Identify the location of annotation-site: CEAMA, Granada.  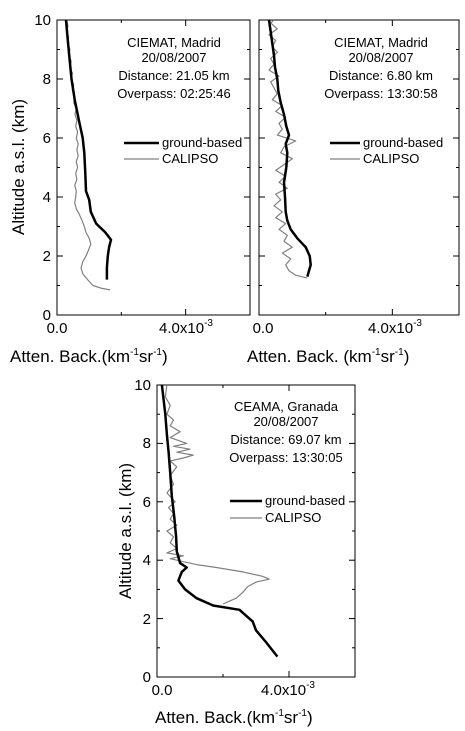
(286, 406).